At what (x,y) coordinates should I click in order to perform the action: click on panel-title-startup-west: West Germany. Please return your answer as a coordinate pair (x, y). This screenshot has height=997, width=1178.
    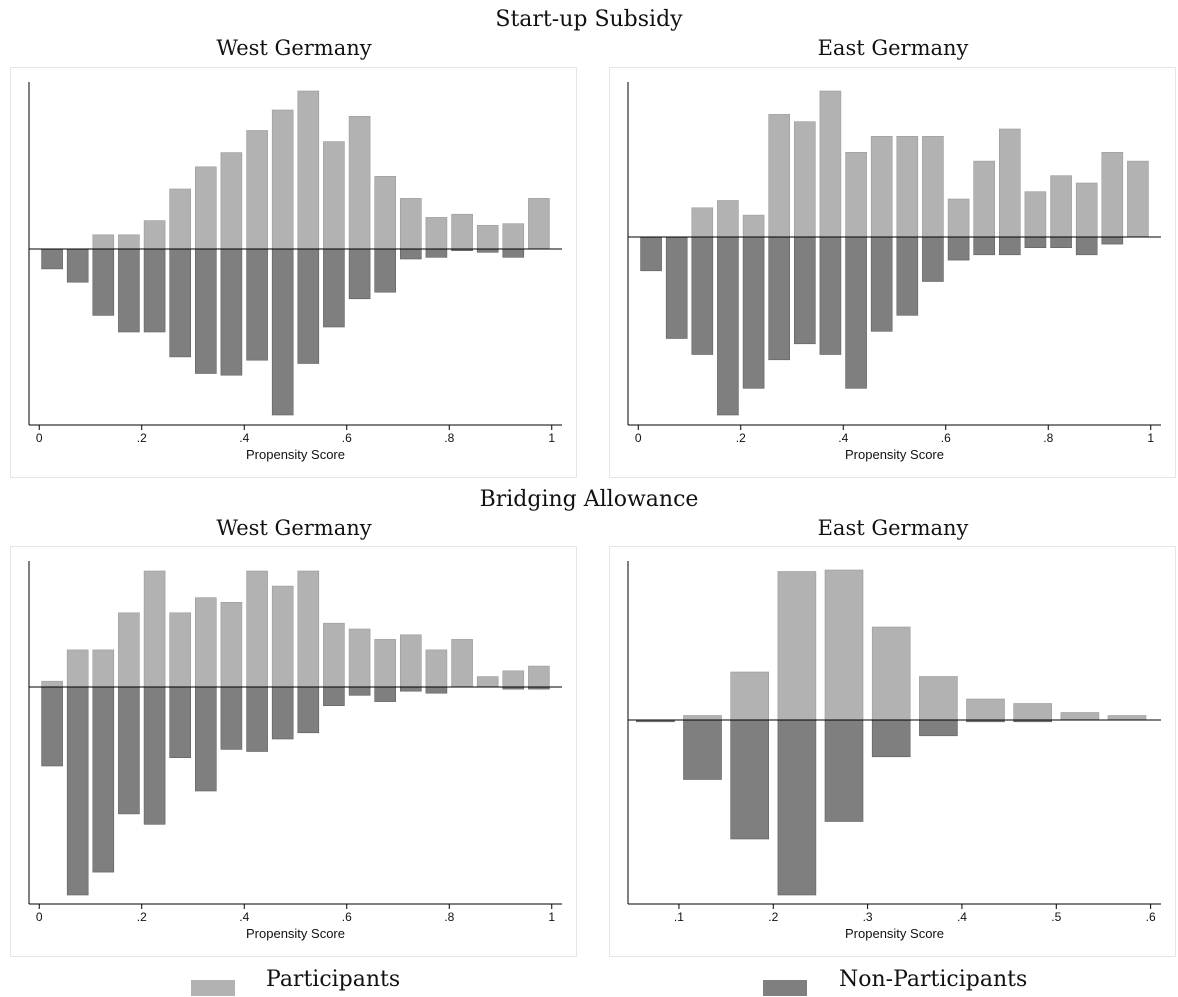
    Looking at the image, I should click on (294, 48).